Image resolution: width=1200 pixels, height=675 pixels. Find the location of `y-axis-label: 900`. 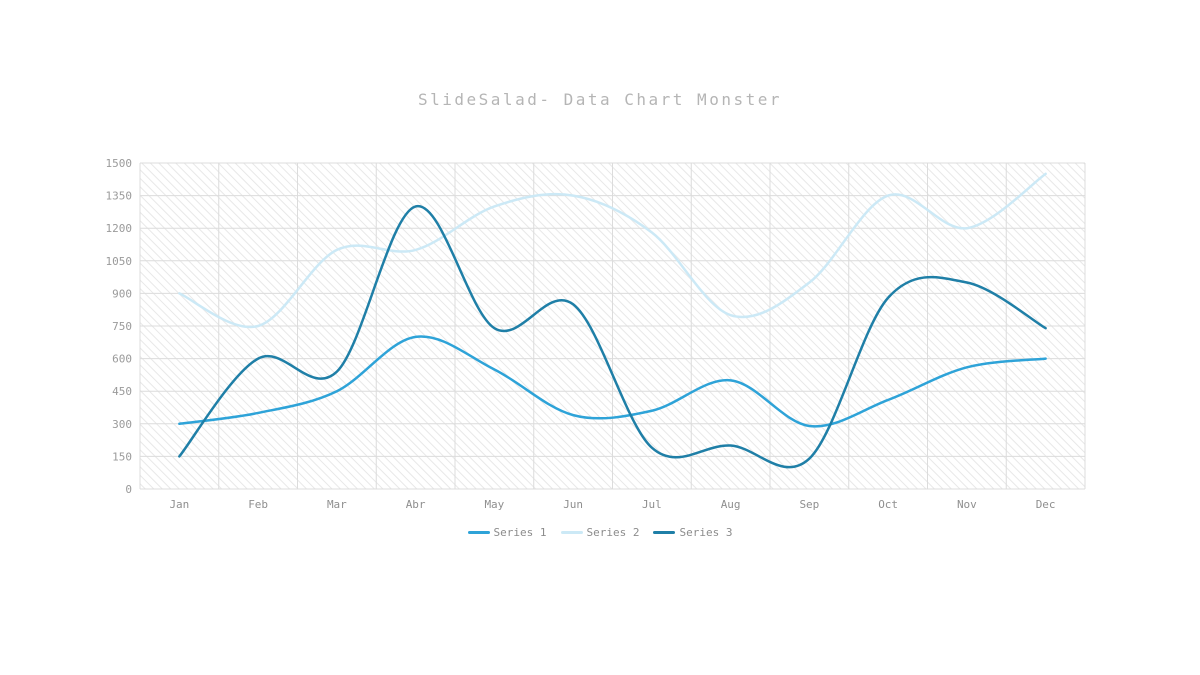

y-axis-label: 900 is located at coordinates (122, 293).